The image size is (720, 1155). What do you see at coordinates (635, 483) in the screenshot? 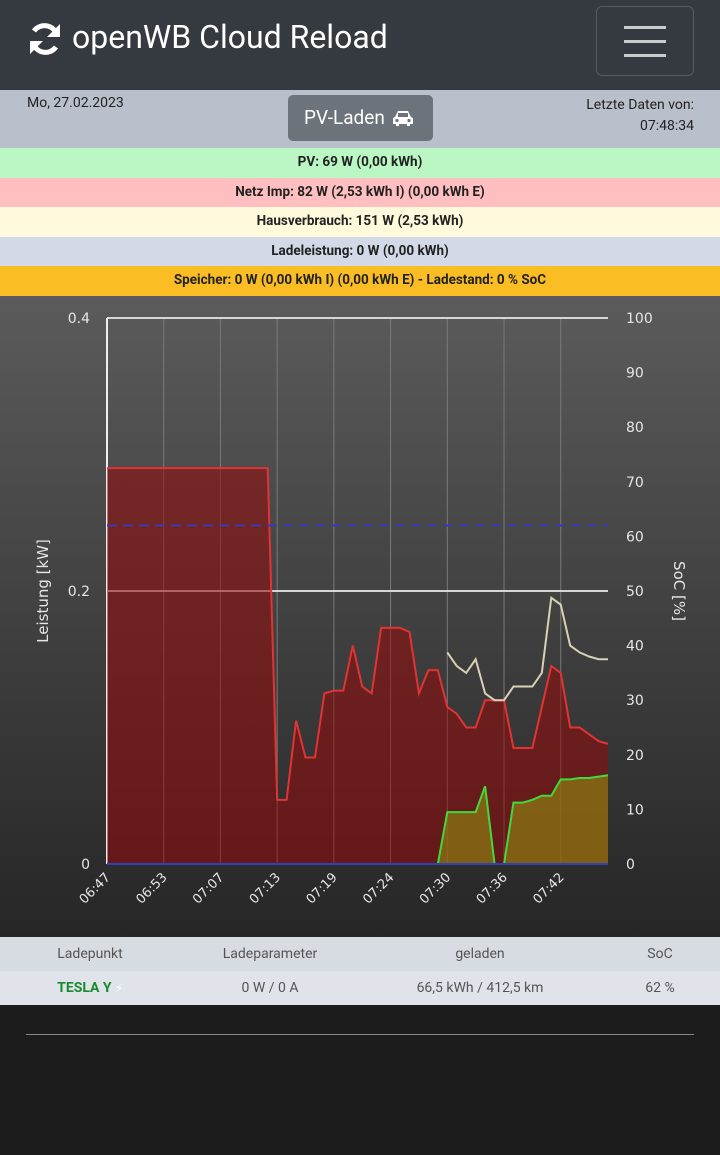
I see `y2-tick-label: 70` at bounding box center [635, 483].